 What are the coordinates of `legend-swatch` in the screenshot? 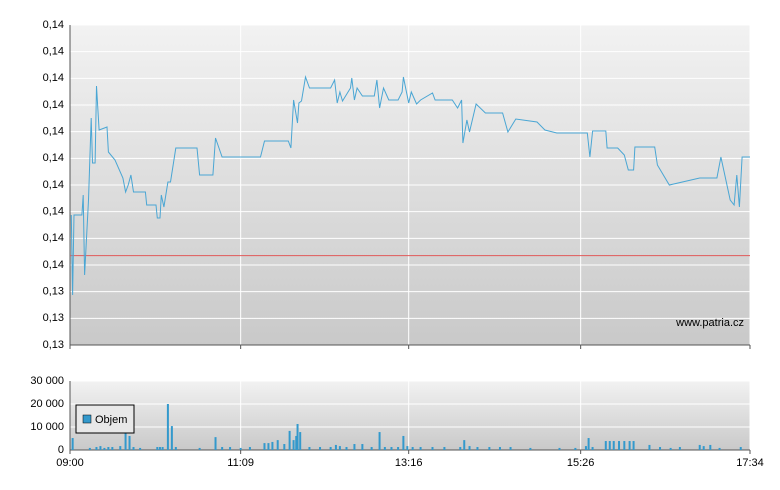 It's located at (87, 419).